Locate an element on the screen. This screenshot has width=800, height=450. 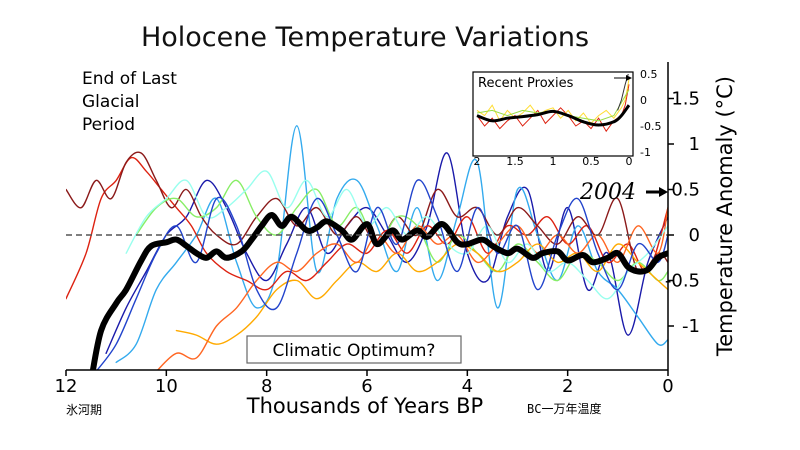
note-left: 氷河期 is located at coordinates (84, 410).